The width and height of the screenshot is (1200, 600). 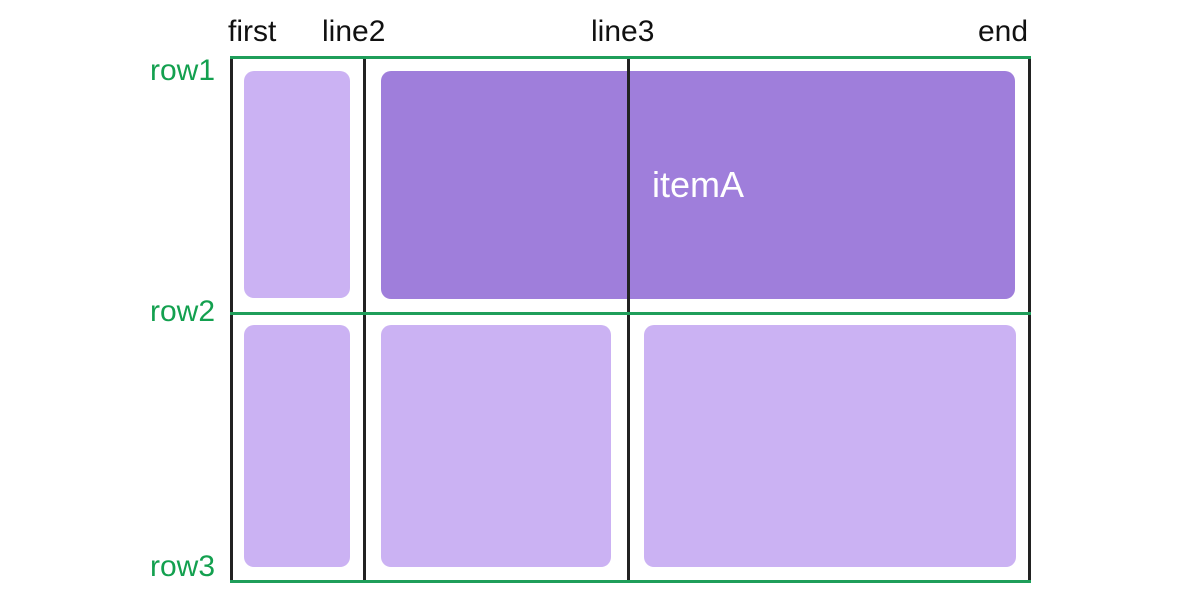 I want to click on row-line-label-row1: row1, so click(x=183, y=70).